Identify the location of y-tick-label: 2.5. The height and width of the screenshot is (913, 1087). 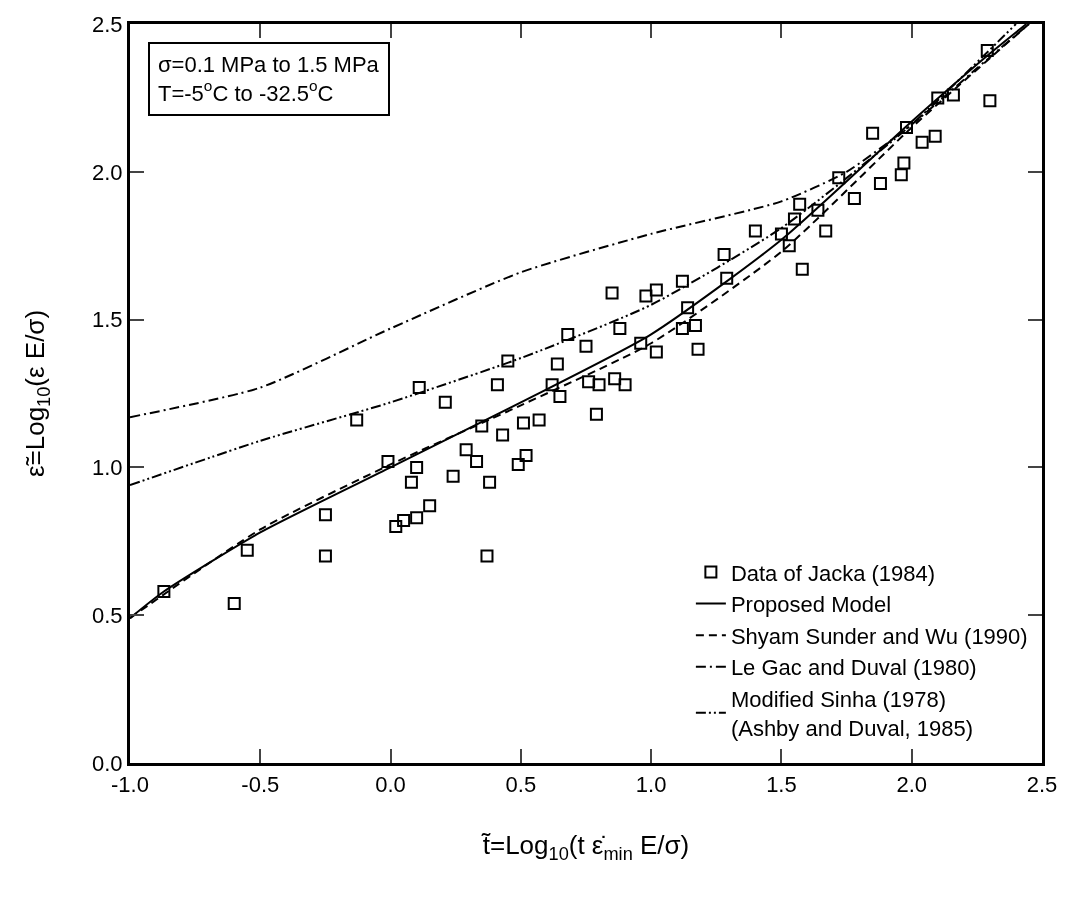
(107, 24).